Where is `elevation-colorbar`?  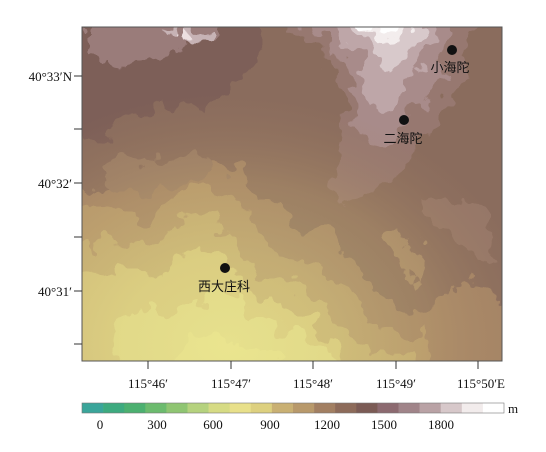
elevation-colorbar is located at coordinates (293, 408).